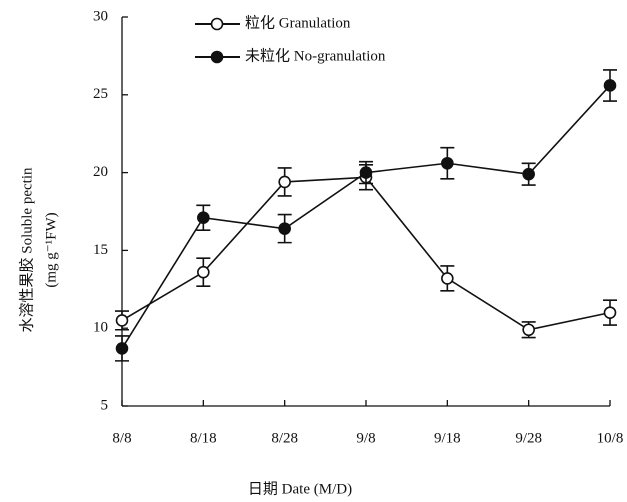 The image size is (627, 502). I want to click on x-tick-label: 9/8, so click(365, 438).